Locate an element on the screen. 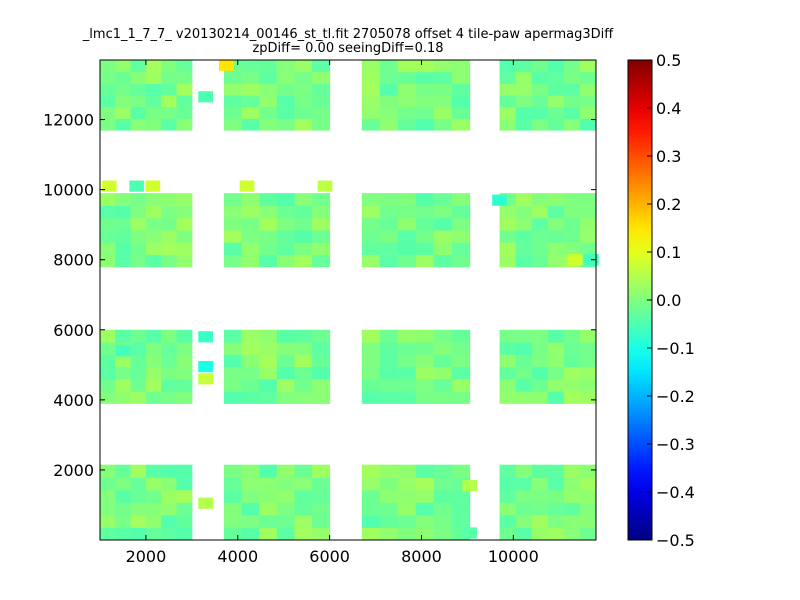 This screenshot has height=600, width=800. chart-title-line2: zpDiff= 0.00 seeingDiff=0.18 is located at coordinates (347, 48).